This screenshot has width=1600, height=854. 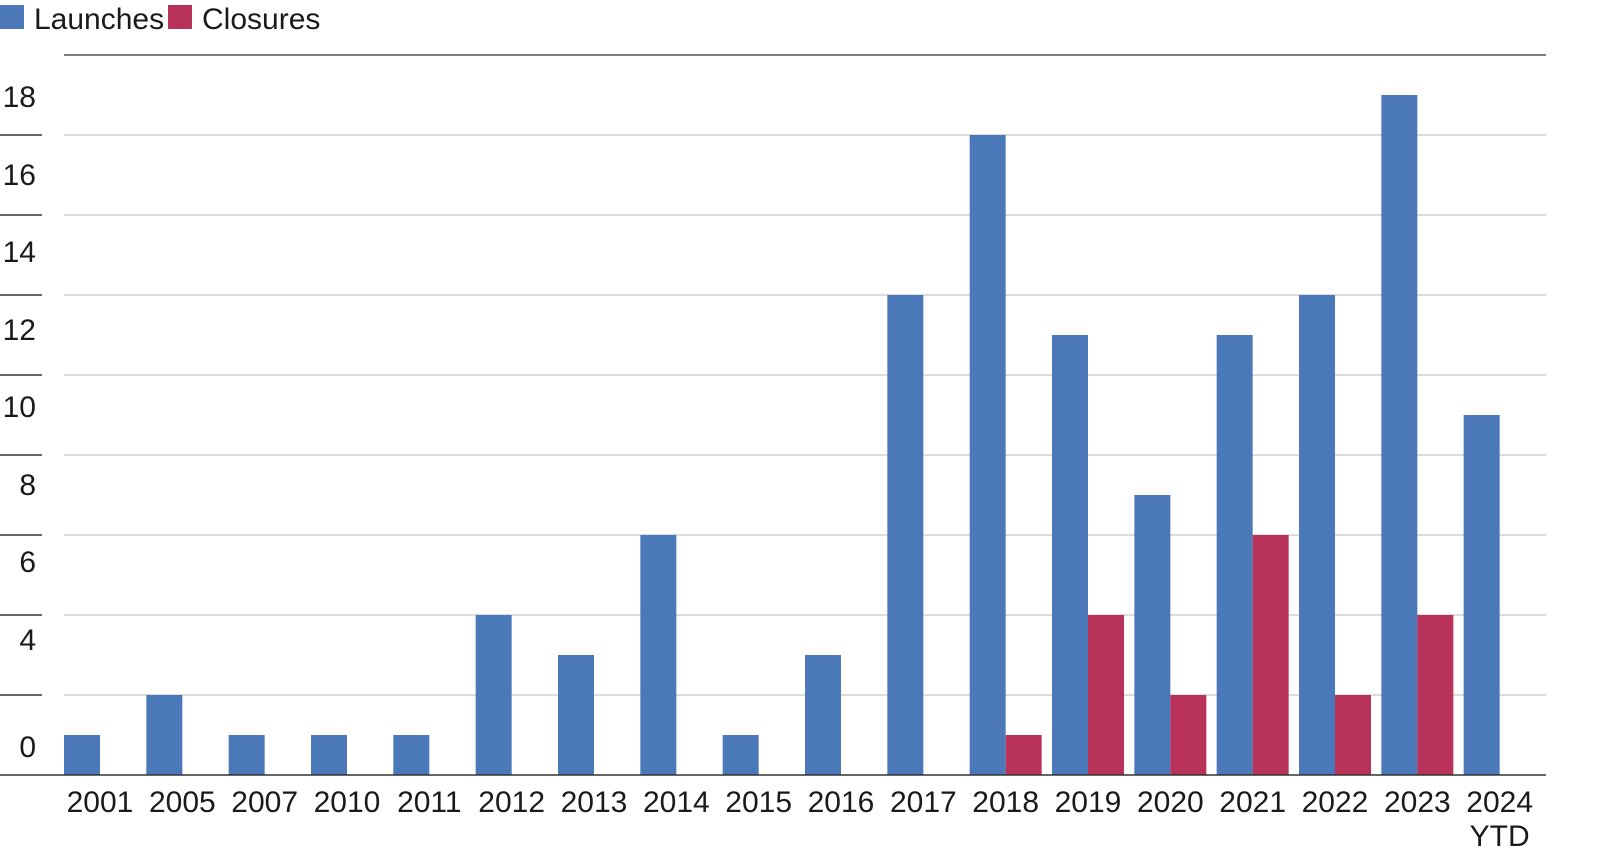 What do you see at coordinates (246, 755) in the screenshot?
I see `bar-launches-2007` at bounding box center [246, 755].